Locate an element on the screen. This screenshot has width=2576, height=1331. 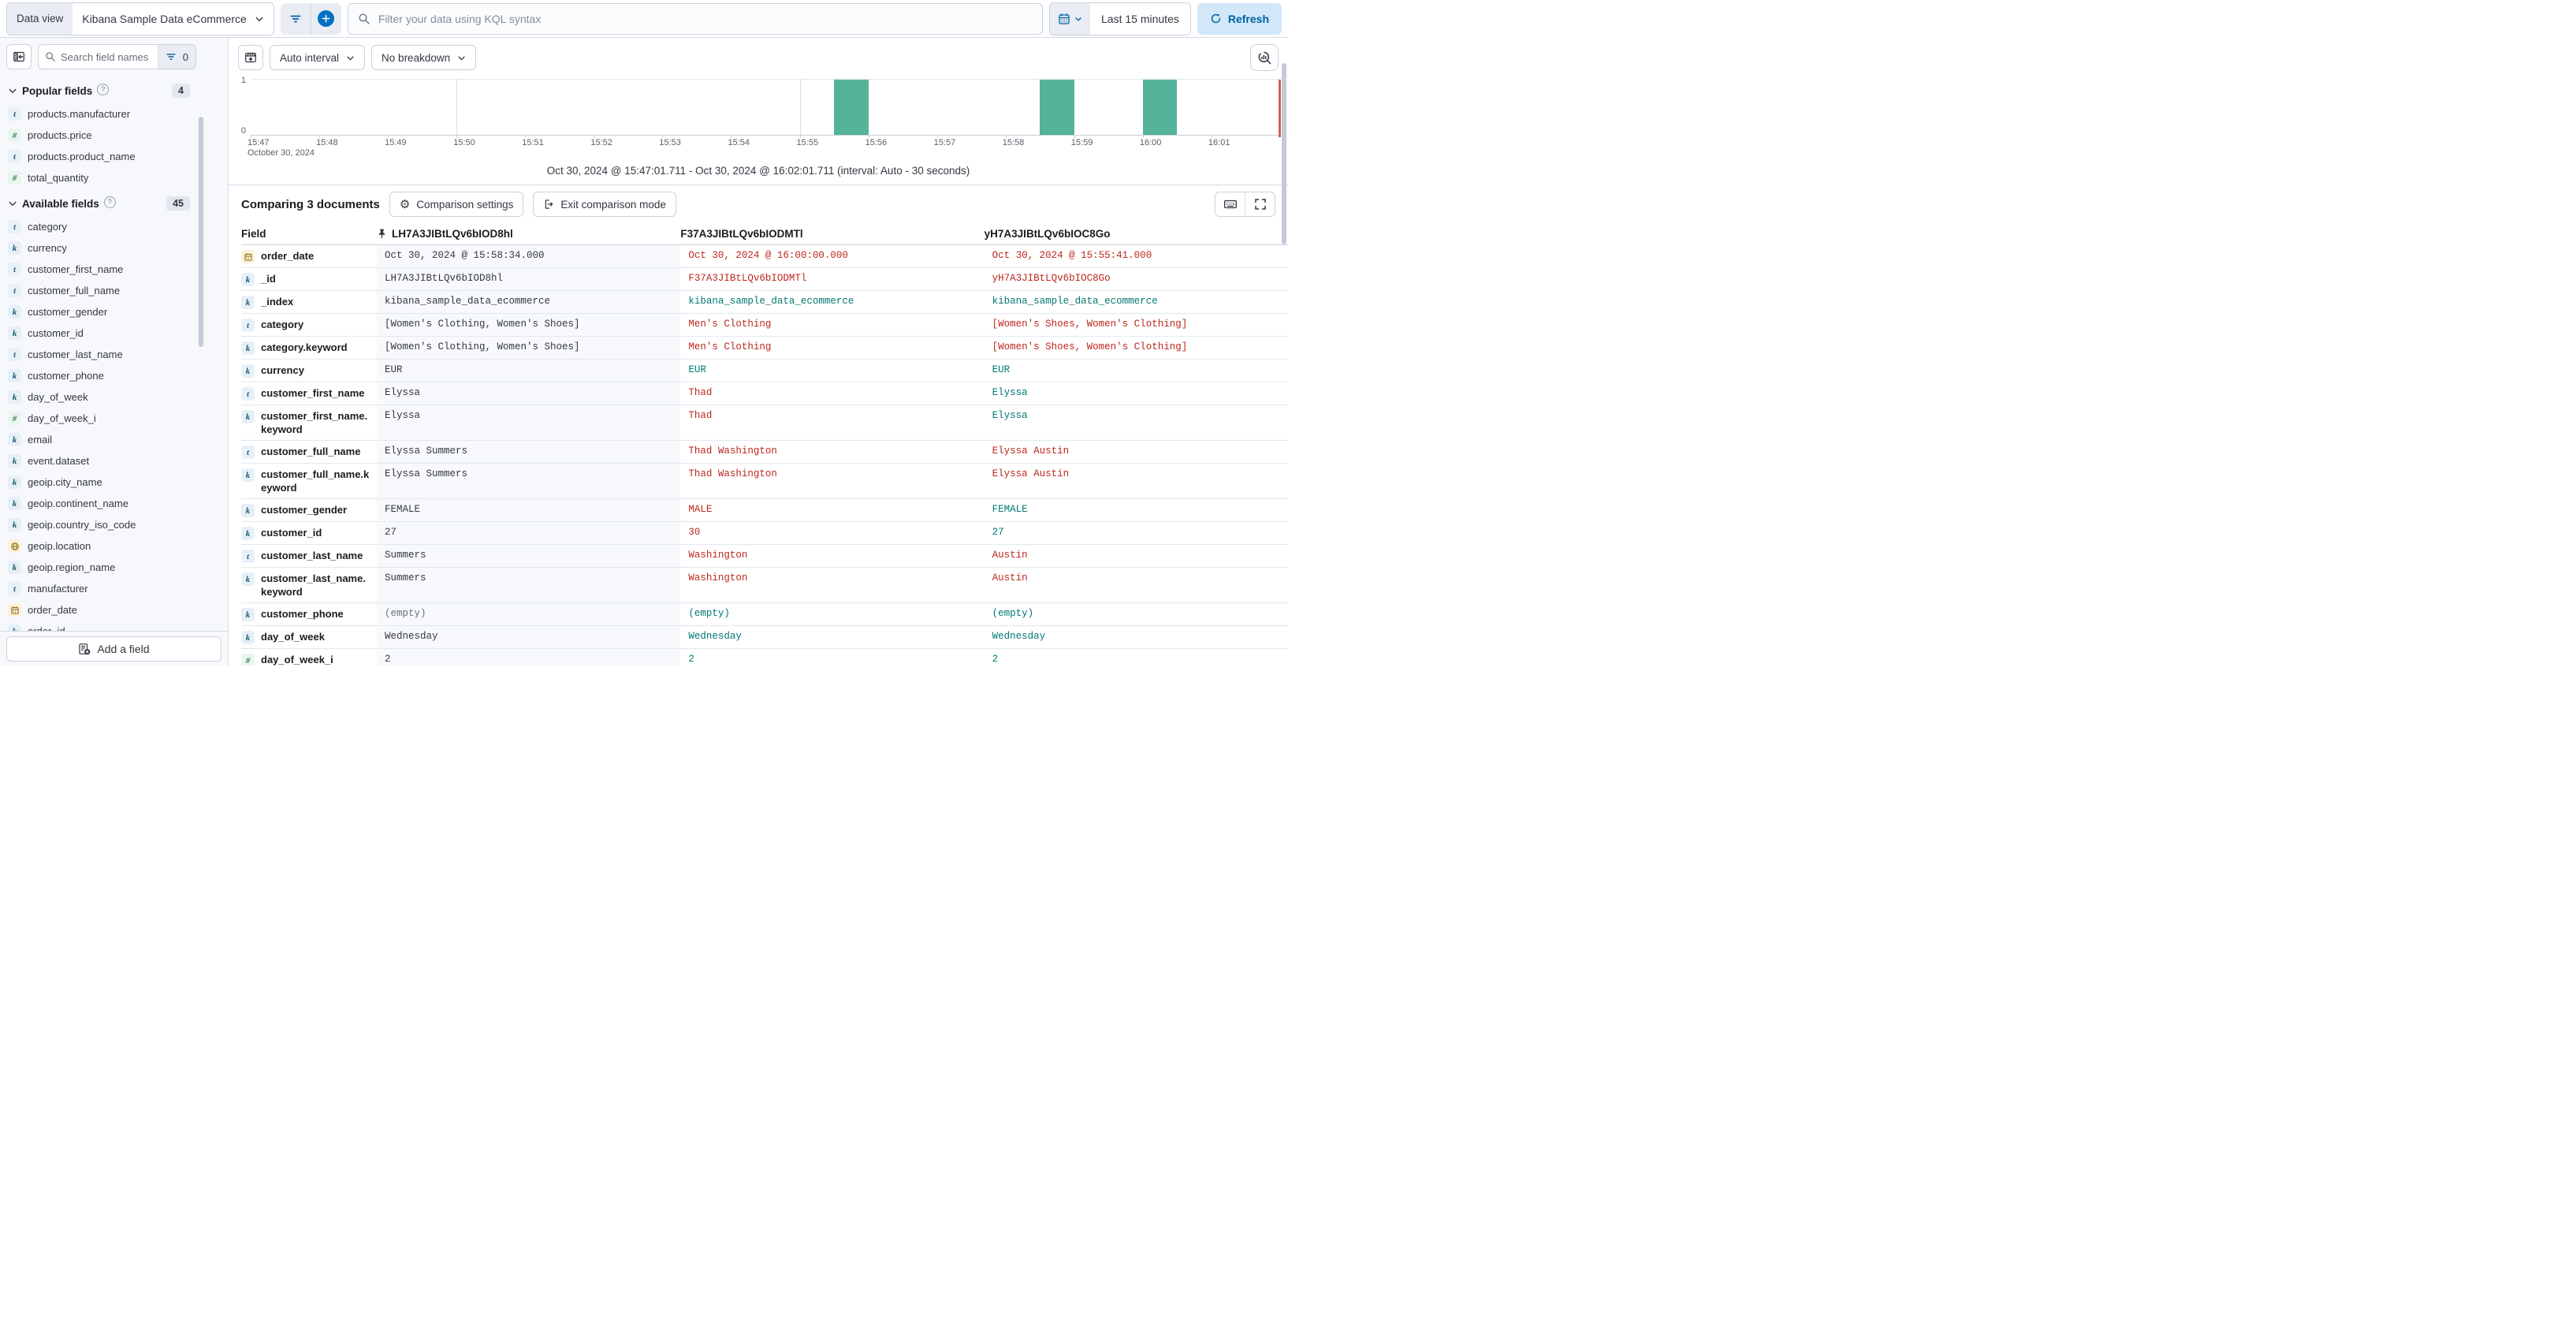
field-cell: k customer_last_name.keyword is located at coordinates (309, 585).